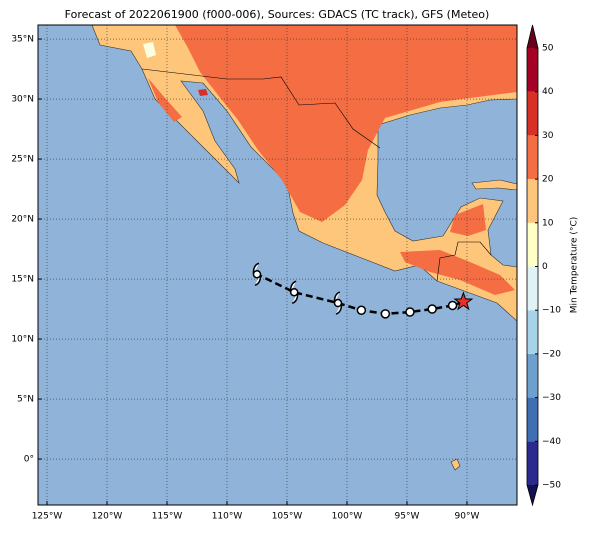 The height and width of the screenshot is (533, 592). Describe the element at coordinates (167, 517) in the screenshot. I see `x-tick-label: 115°W` at that location.